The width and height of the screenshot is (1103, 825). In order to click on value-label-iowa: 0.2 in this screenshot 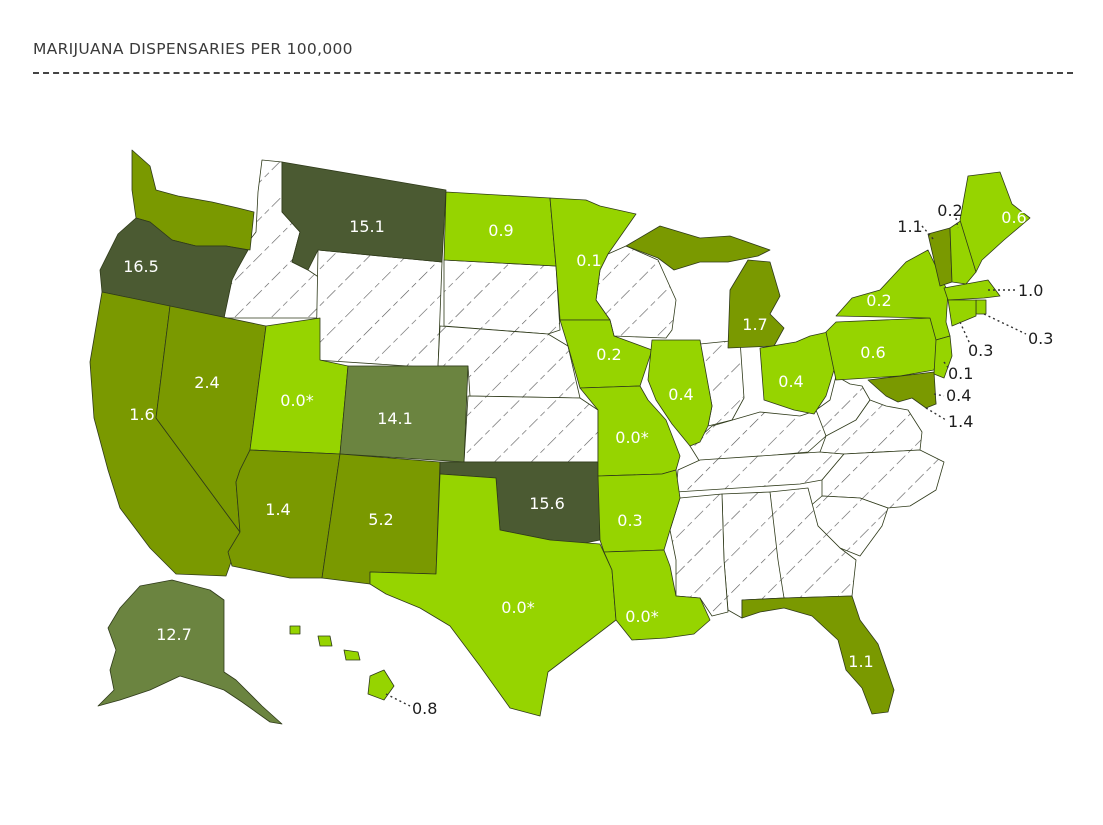, I will do `click(608, 354)`.